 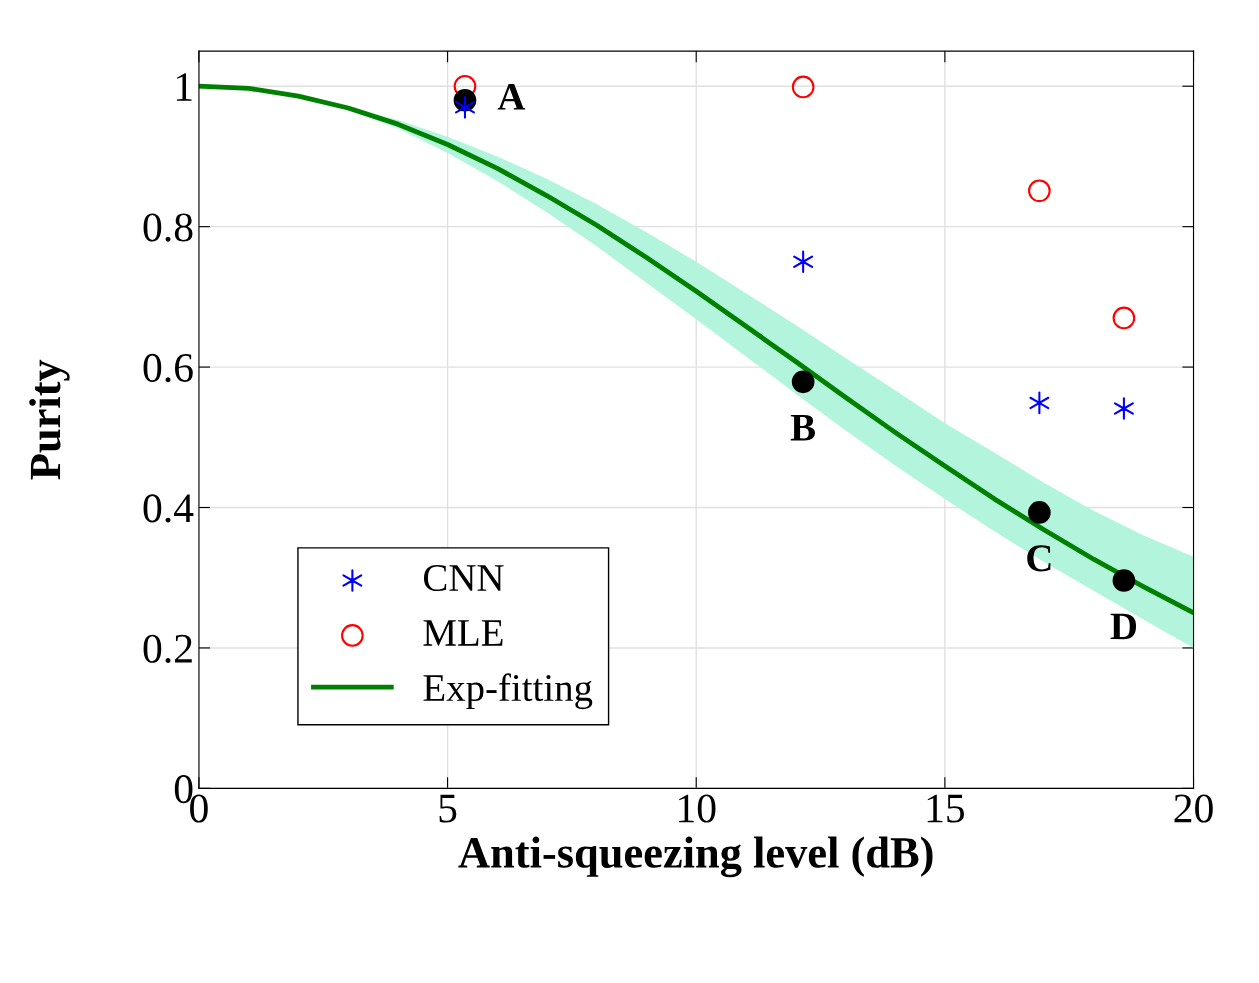 I want to click on legend-label: MLE, so click(x=463, y=633).